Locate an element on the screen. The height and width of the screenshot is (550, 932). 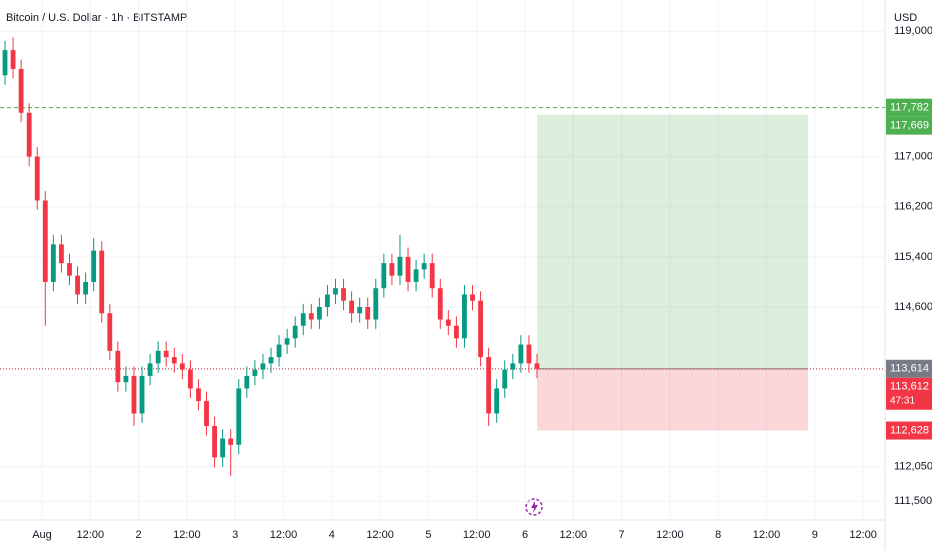
entry-price-label: 113,612 is located at coordinates (909, 387).